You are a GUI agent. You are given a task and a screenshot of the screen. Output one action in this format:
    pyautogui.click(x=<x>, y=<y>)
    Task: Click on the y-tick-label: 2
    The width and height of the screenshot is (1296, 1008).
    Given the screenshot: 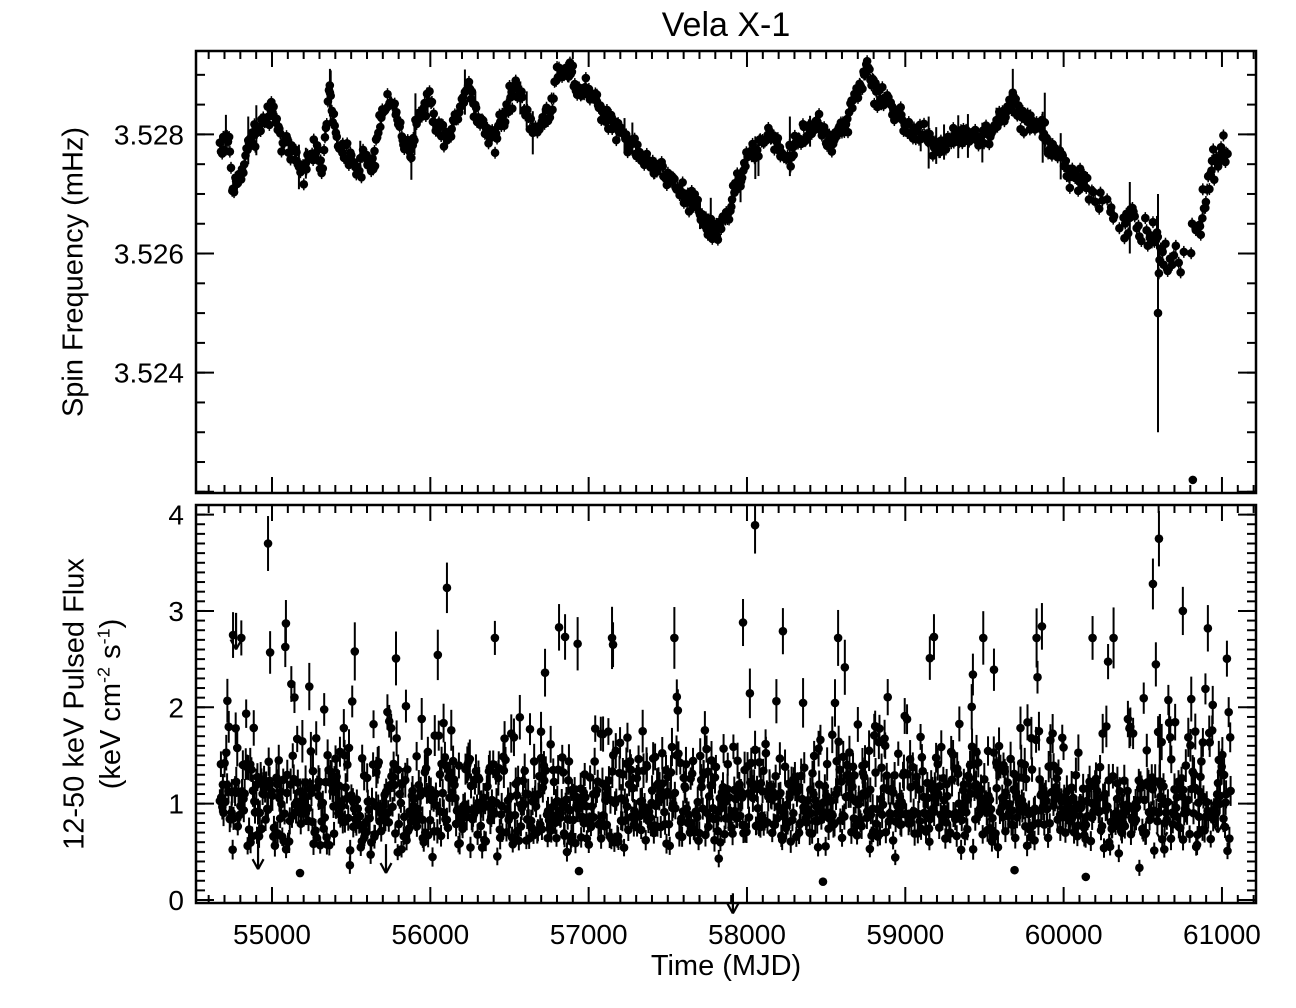 What is the action you would take?
    pyautogui.click(x=176, y=707)
    